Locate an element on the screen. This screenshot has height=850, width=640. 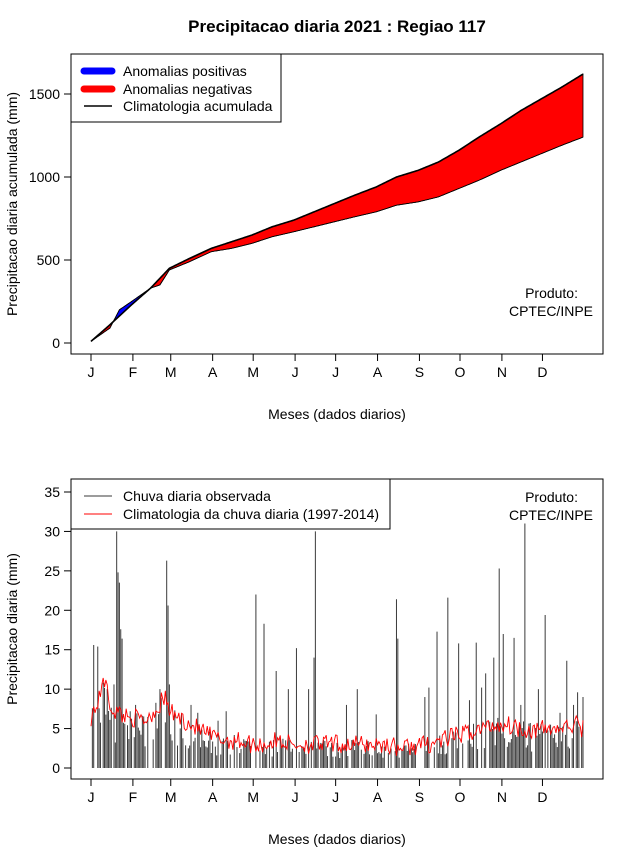
top-y-axis: 0 500 1000 1500 is located at coordinates (50, 218).